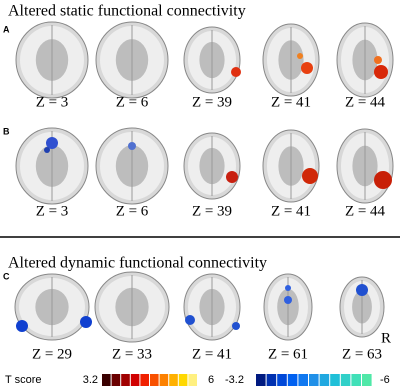 The height and width of the screenshot is (391, 400). Describe the element at coordinates (6, 276) in the screenshot. I see `panel-label: C` at that location.